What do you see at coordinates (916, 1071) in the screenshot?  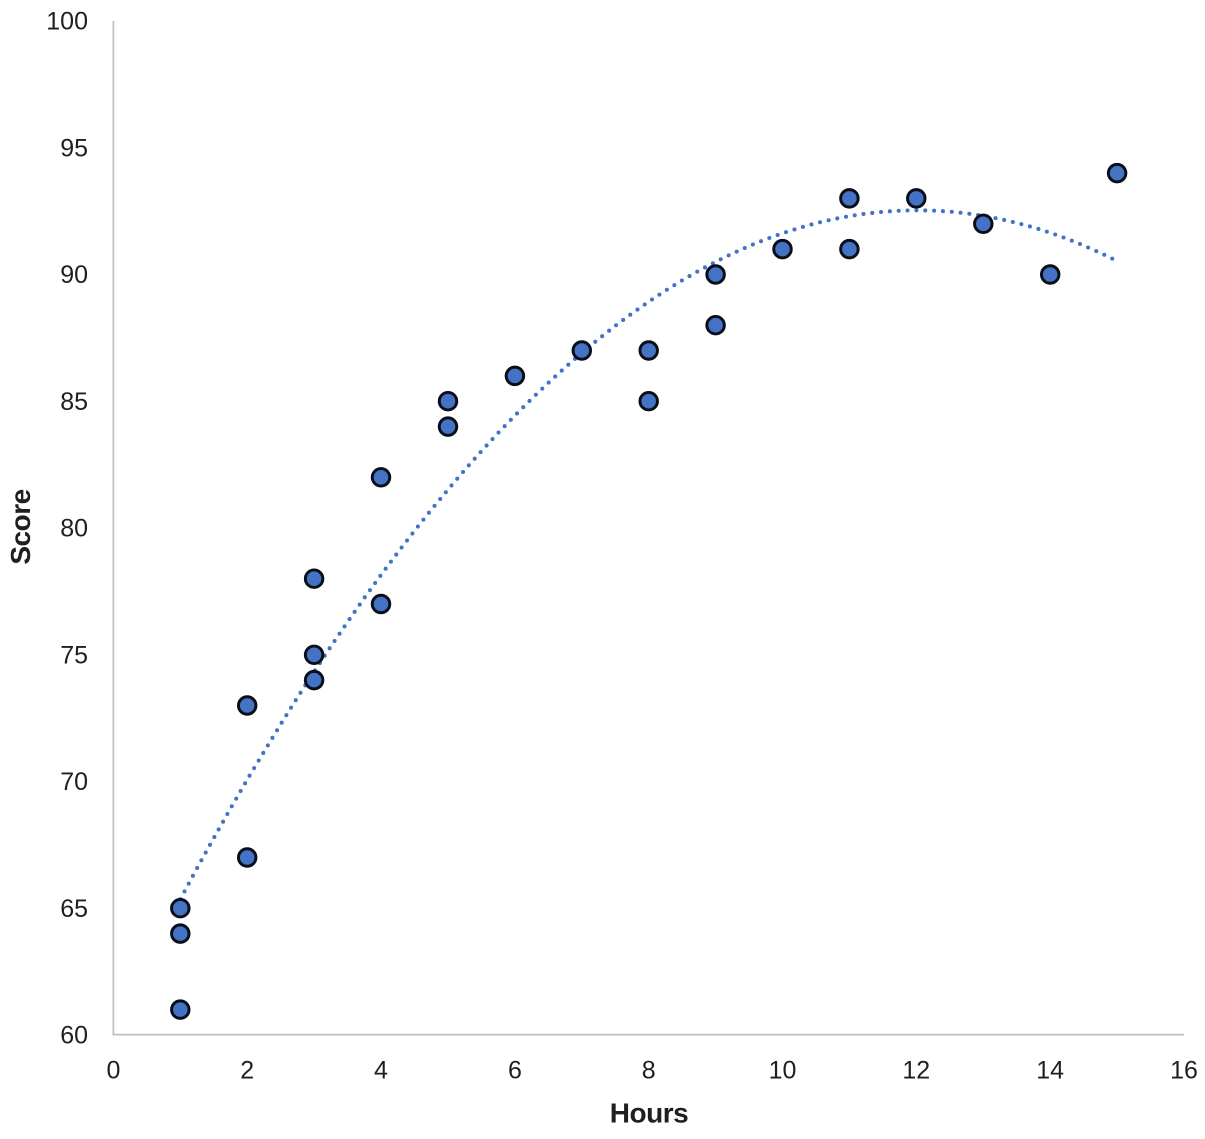 I see `svg-text: 12` at bounding box center [916, 1071].